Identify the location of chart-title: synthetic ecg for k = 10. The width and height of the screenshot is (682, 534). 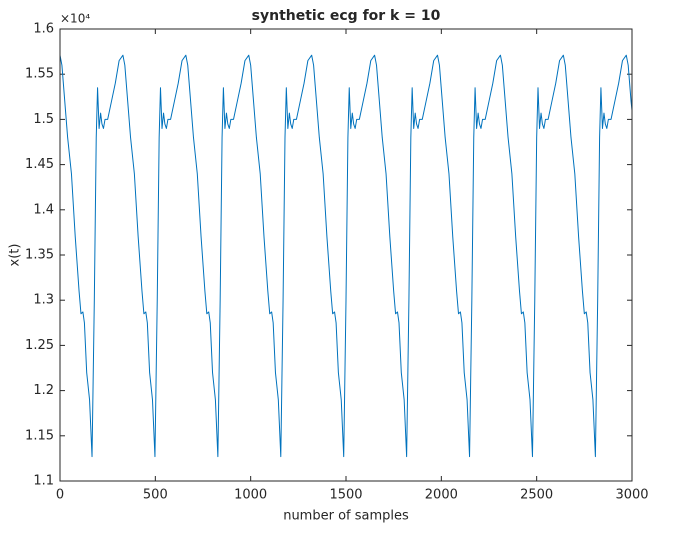
(346, 16).